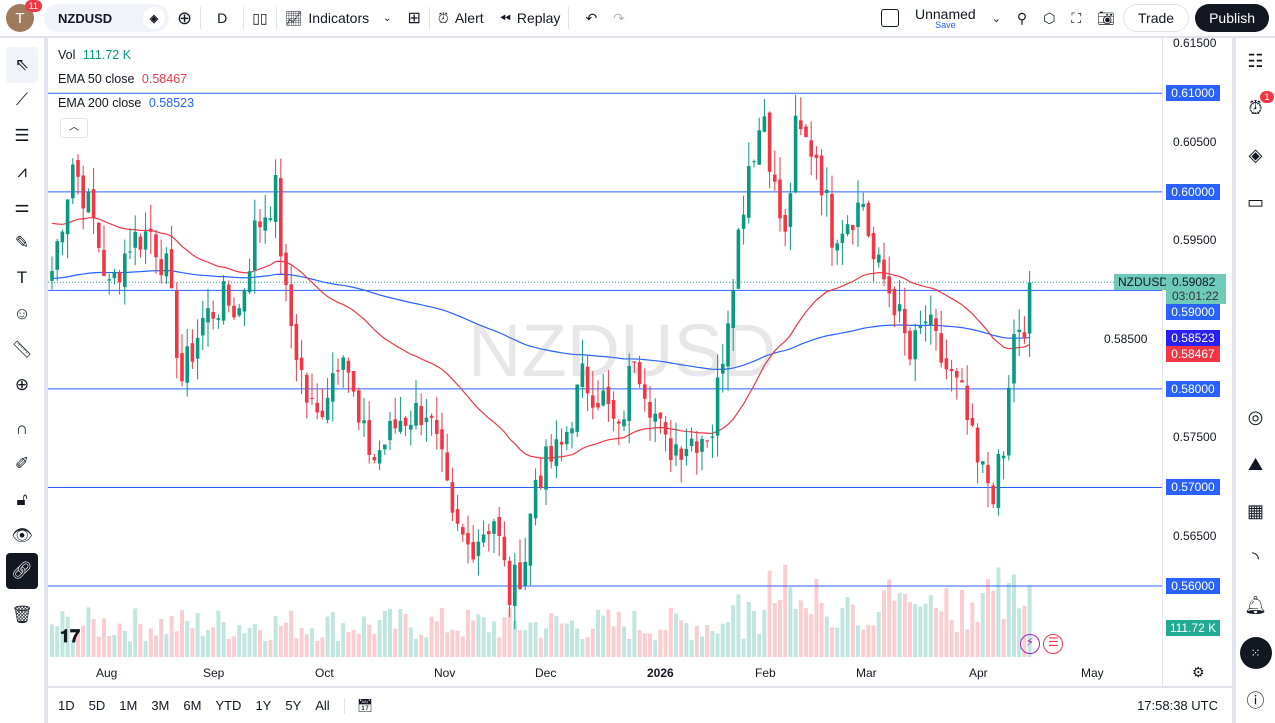 This screenshot has width=1275, height=723. I want to click on range-1y: 1Y, so click(263, 705).